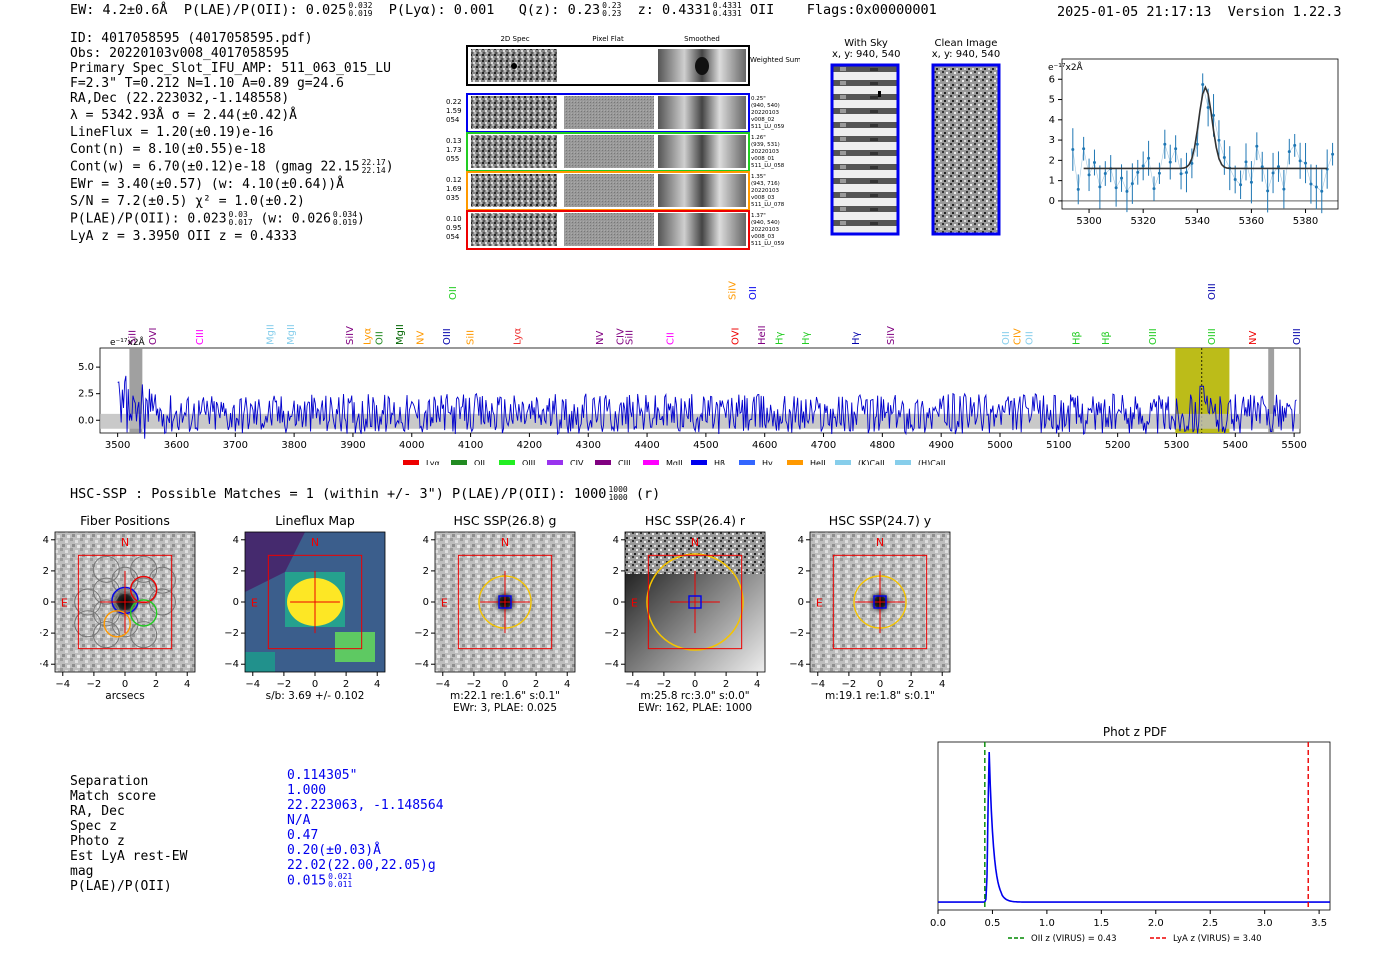 The image size is (1400, 953). I want to click on hsc-xtick: 4, so click(567, 684).